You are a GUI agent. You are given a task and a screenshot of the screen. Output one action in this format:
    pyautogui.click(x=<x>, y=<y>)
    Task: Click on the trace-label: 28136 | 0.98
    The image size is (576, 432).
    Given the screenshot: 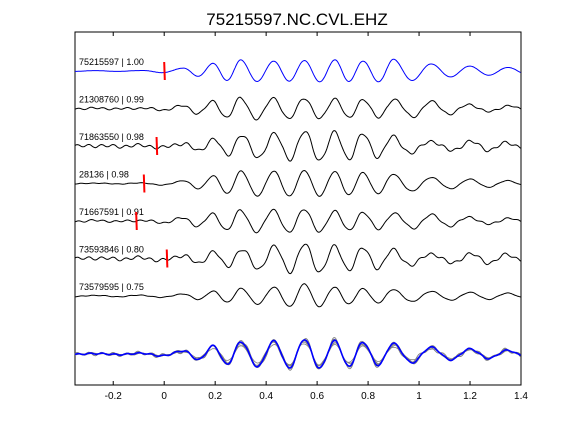 What is the action you would take?
    pyautogui.click(x=104, y=175)
    